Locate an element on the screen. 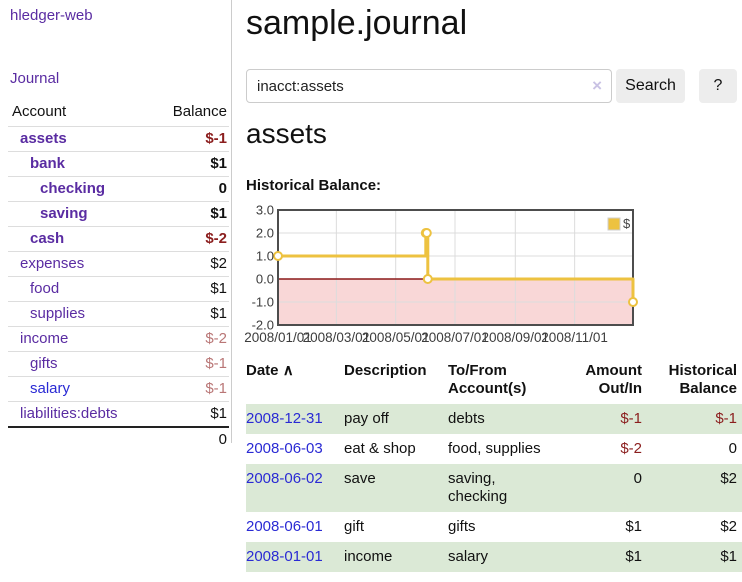  account-row: cash $-2 is located at coordinates (118, 239).